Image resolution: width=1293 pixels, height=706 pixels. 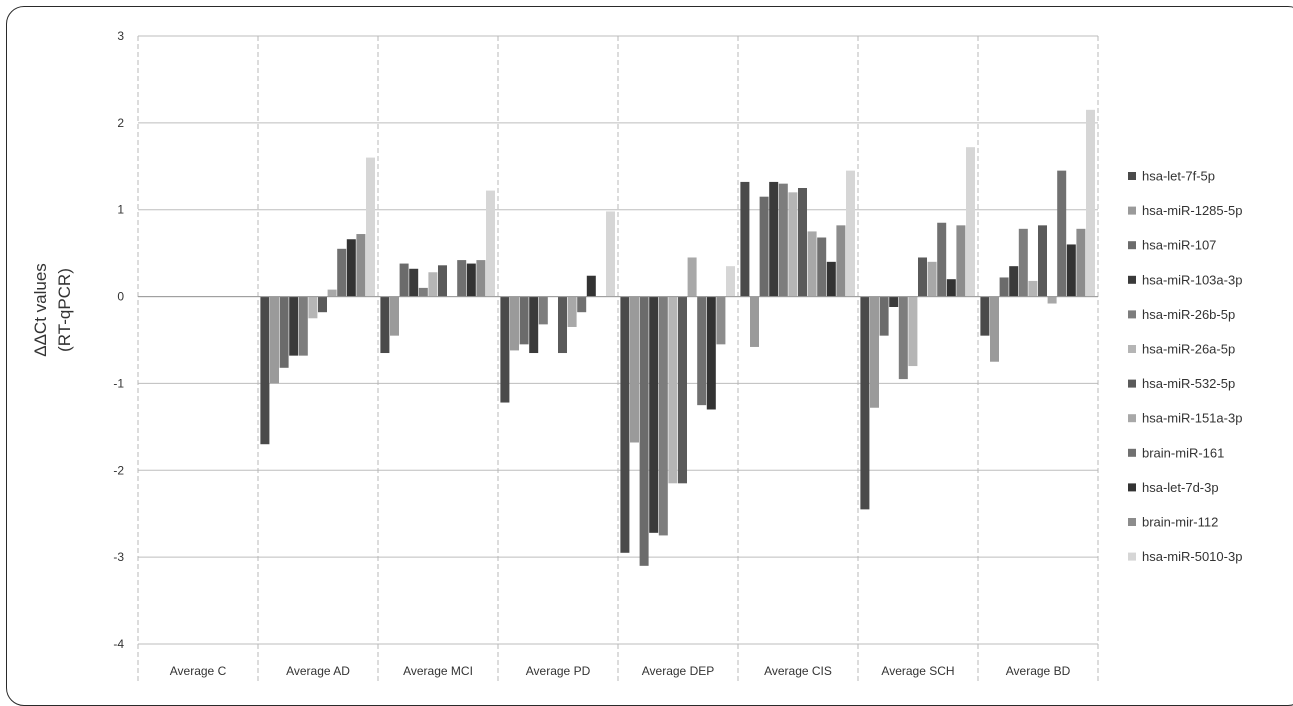 I want to click on legend-entry: hsa-let-7f-5p, so click(x=1178, y=176).